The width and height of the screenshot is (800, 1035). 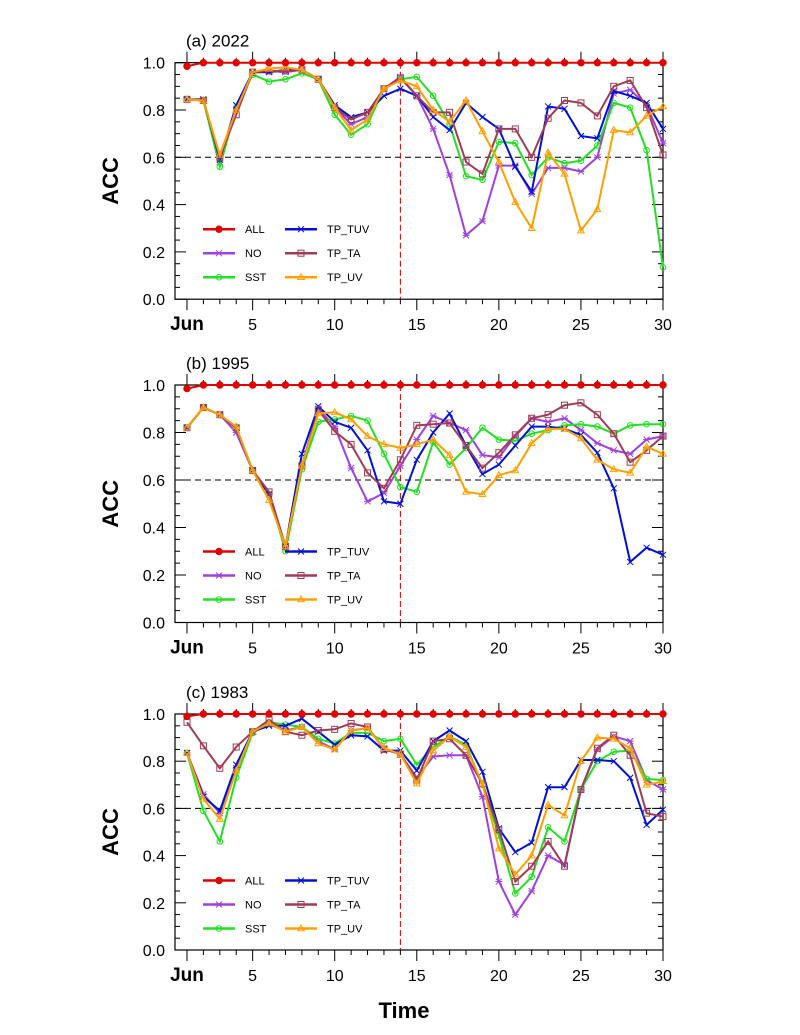 What do you see at coordinates (581, 649) in the screenshot?
I see `x-tick-label: 25` at bounding box center [581, 649].